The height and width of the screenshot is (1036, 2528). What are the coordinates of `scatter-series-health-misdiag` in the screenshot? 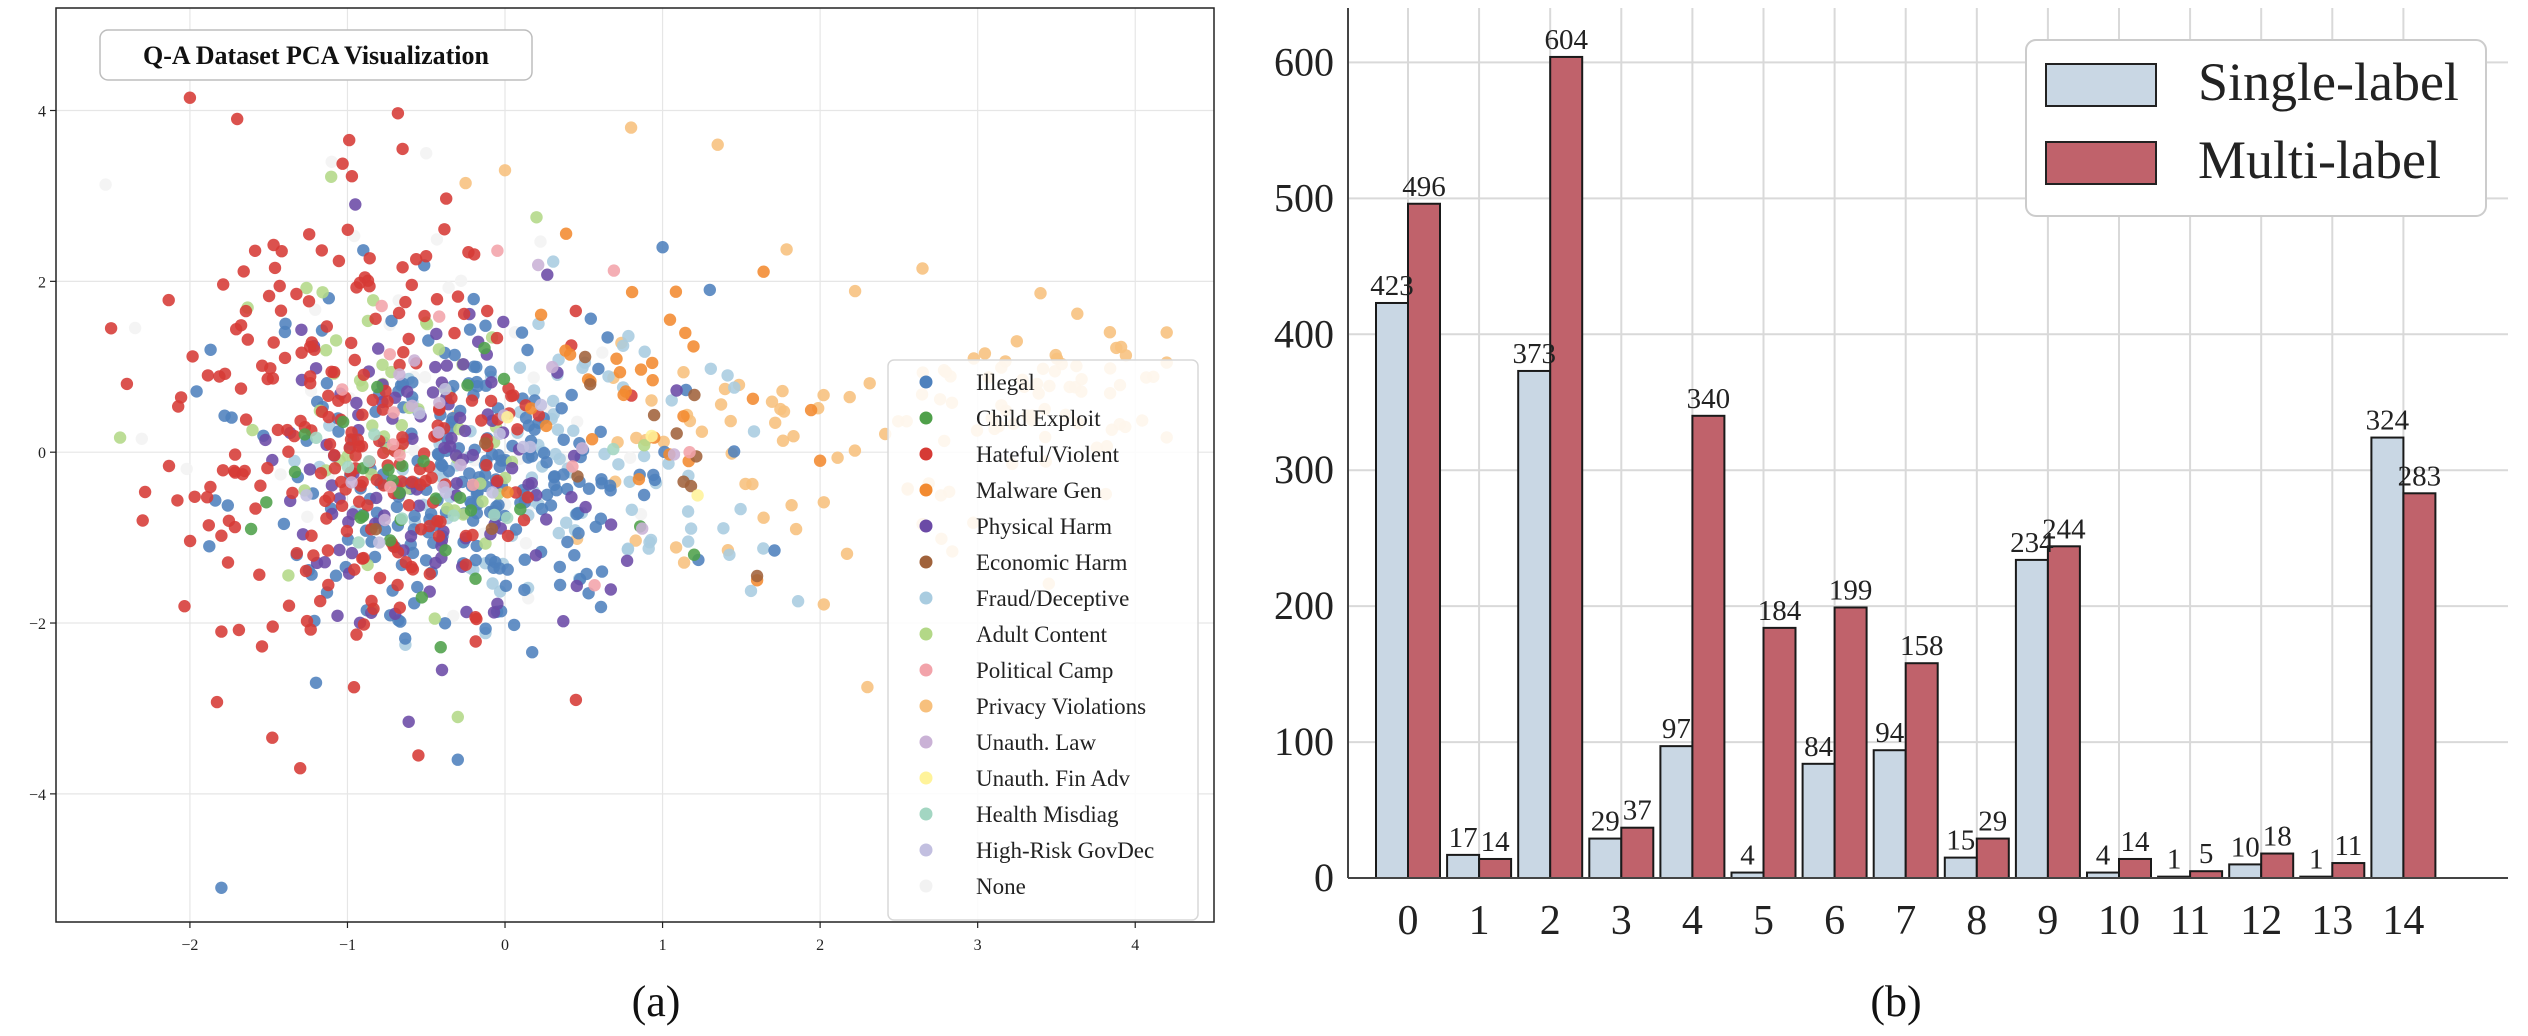 It's located at (465, 488).